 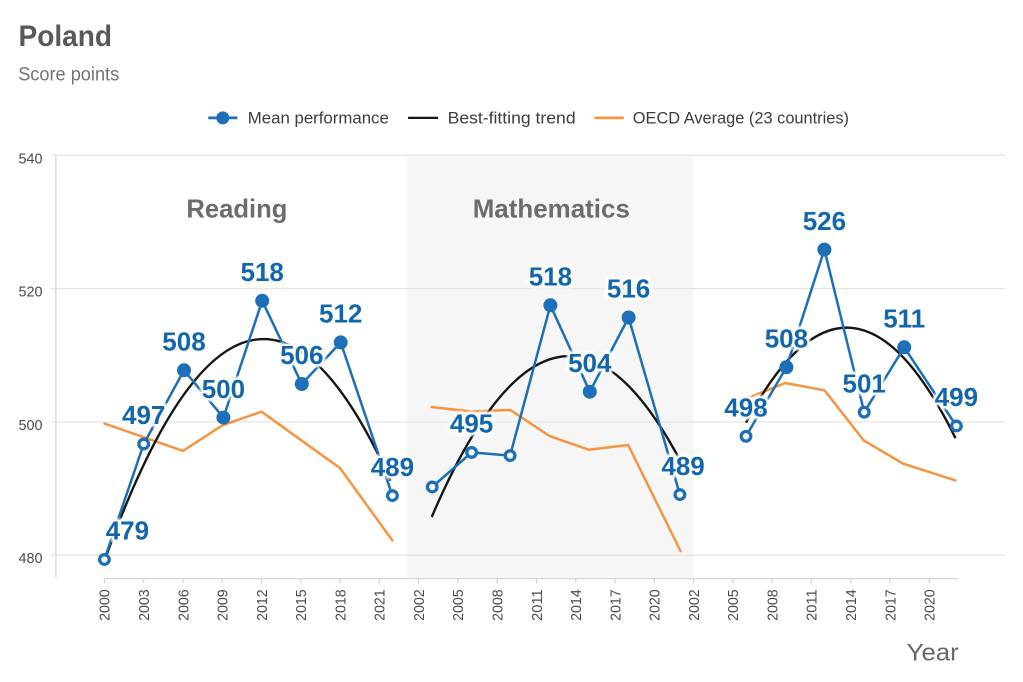 What do you see at coordinates (183, 605) in the screenshot?
I see `svg-text: 2006` at bounding box center [183, 605].